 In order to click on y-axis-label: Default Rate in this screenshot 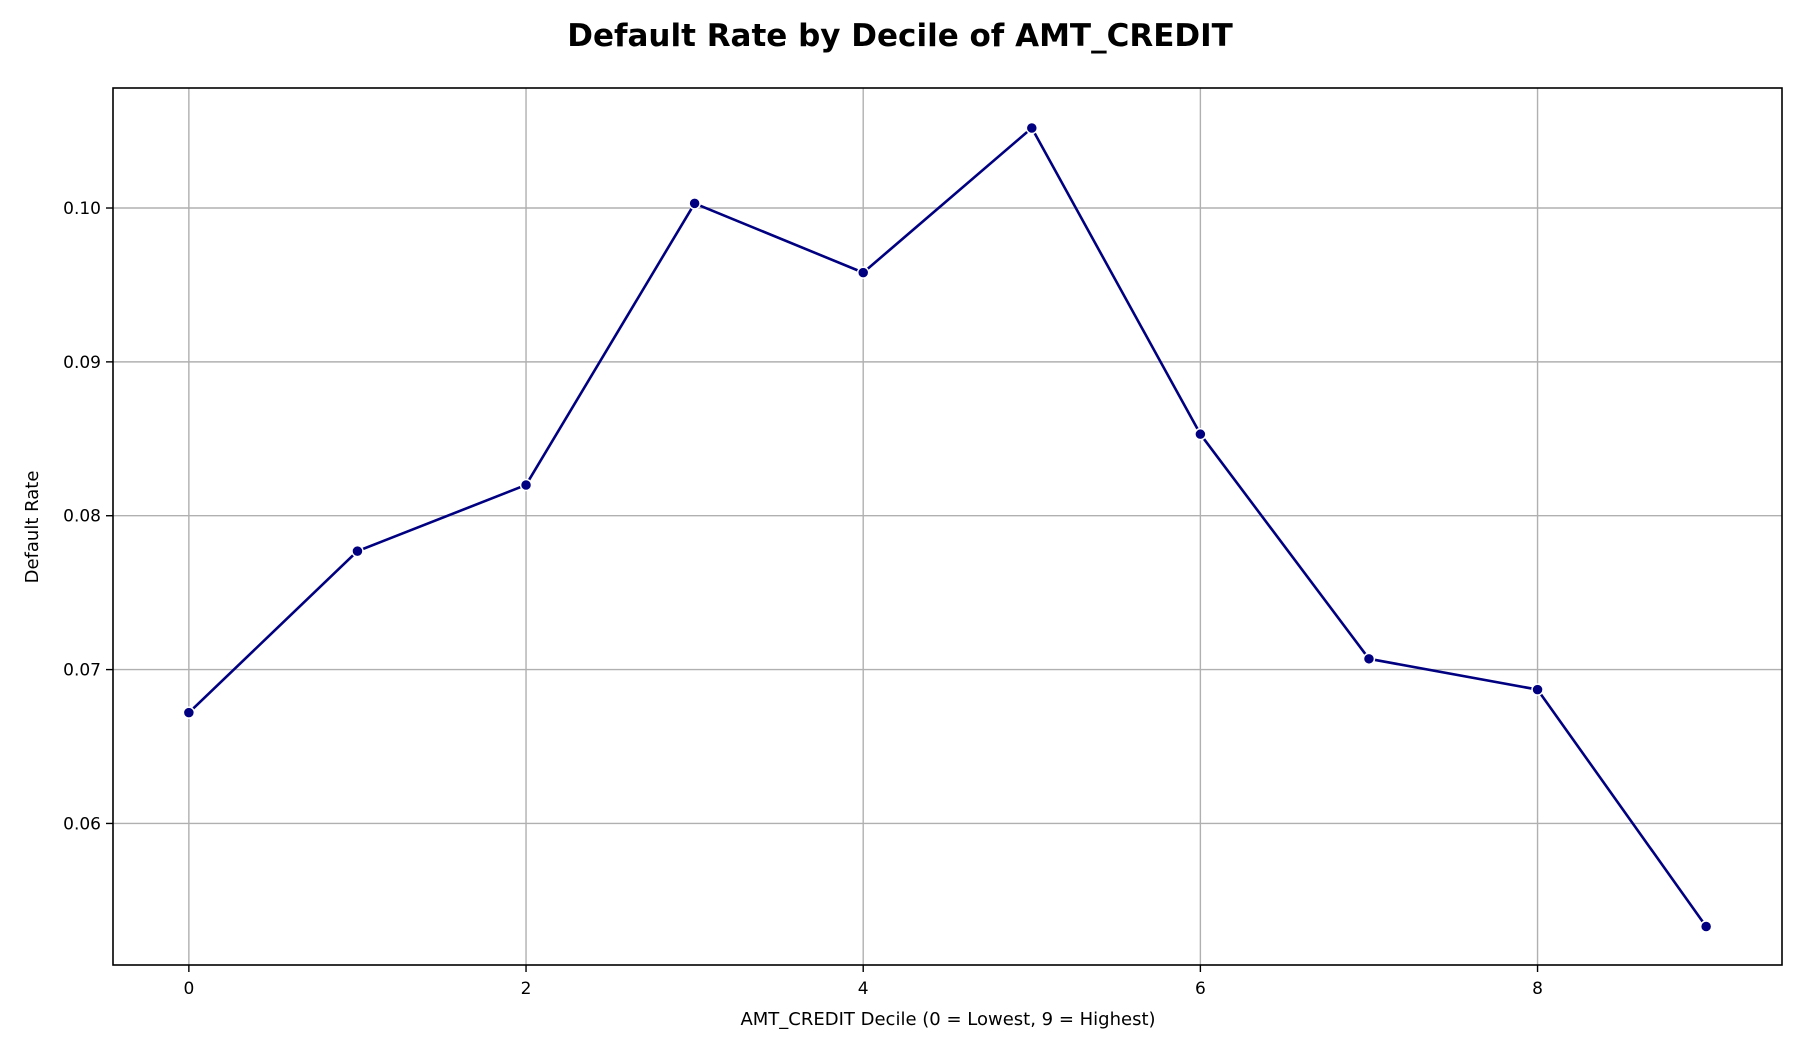, I will do `click(32, 527)`.